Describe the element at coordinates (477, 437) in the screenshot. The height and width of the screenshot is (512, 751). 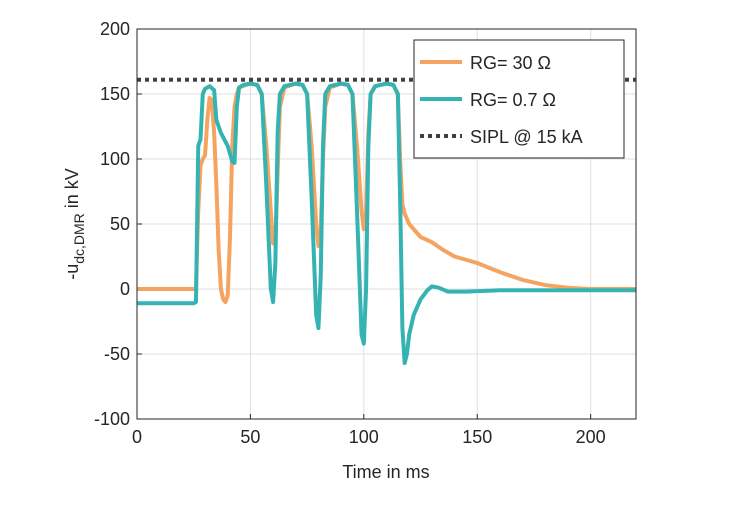
I see `x-tick-label: 150` at that location.